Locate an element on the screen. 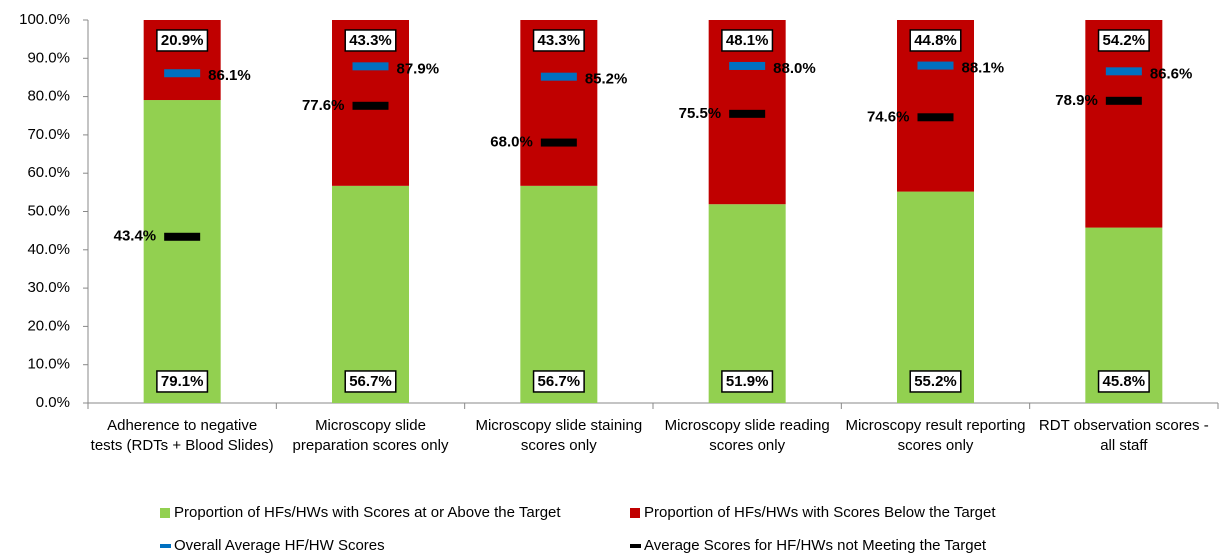  data-label: 87.9% is located at coordinates (418, 68).